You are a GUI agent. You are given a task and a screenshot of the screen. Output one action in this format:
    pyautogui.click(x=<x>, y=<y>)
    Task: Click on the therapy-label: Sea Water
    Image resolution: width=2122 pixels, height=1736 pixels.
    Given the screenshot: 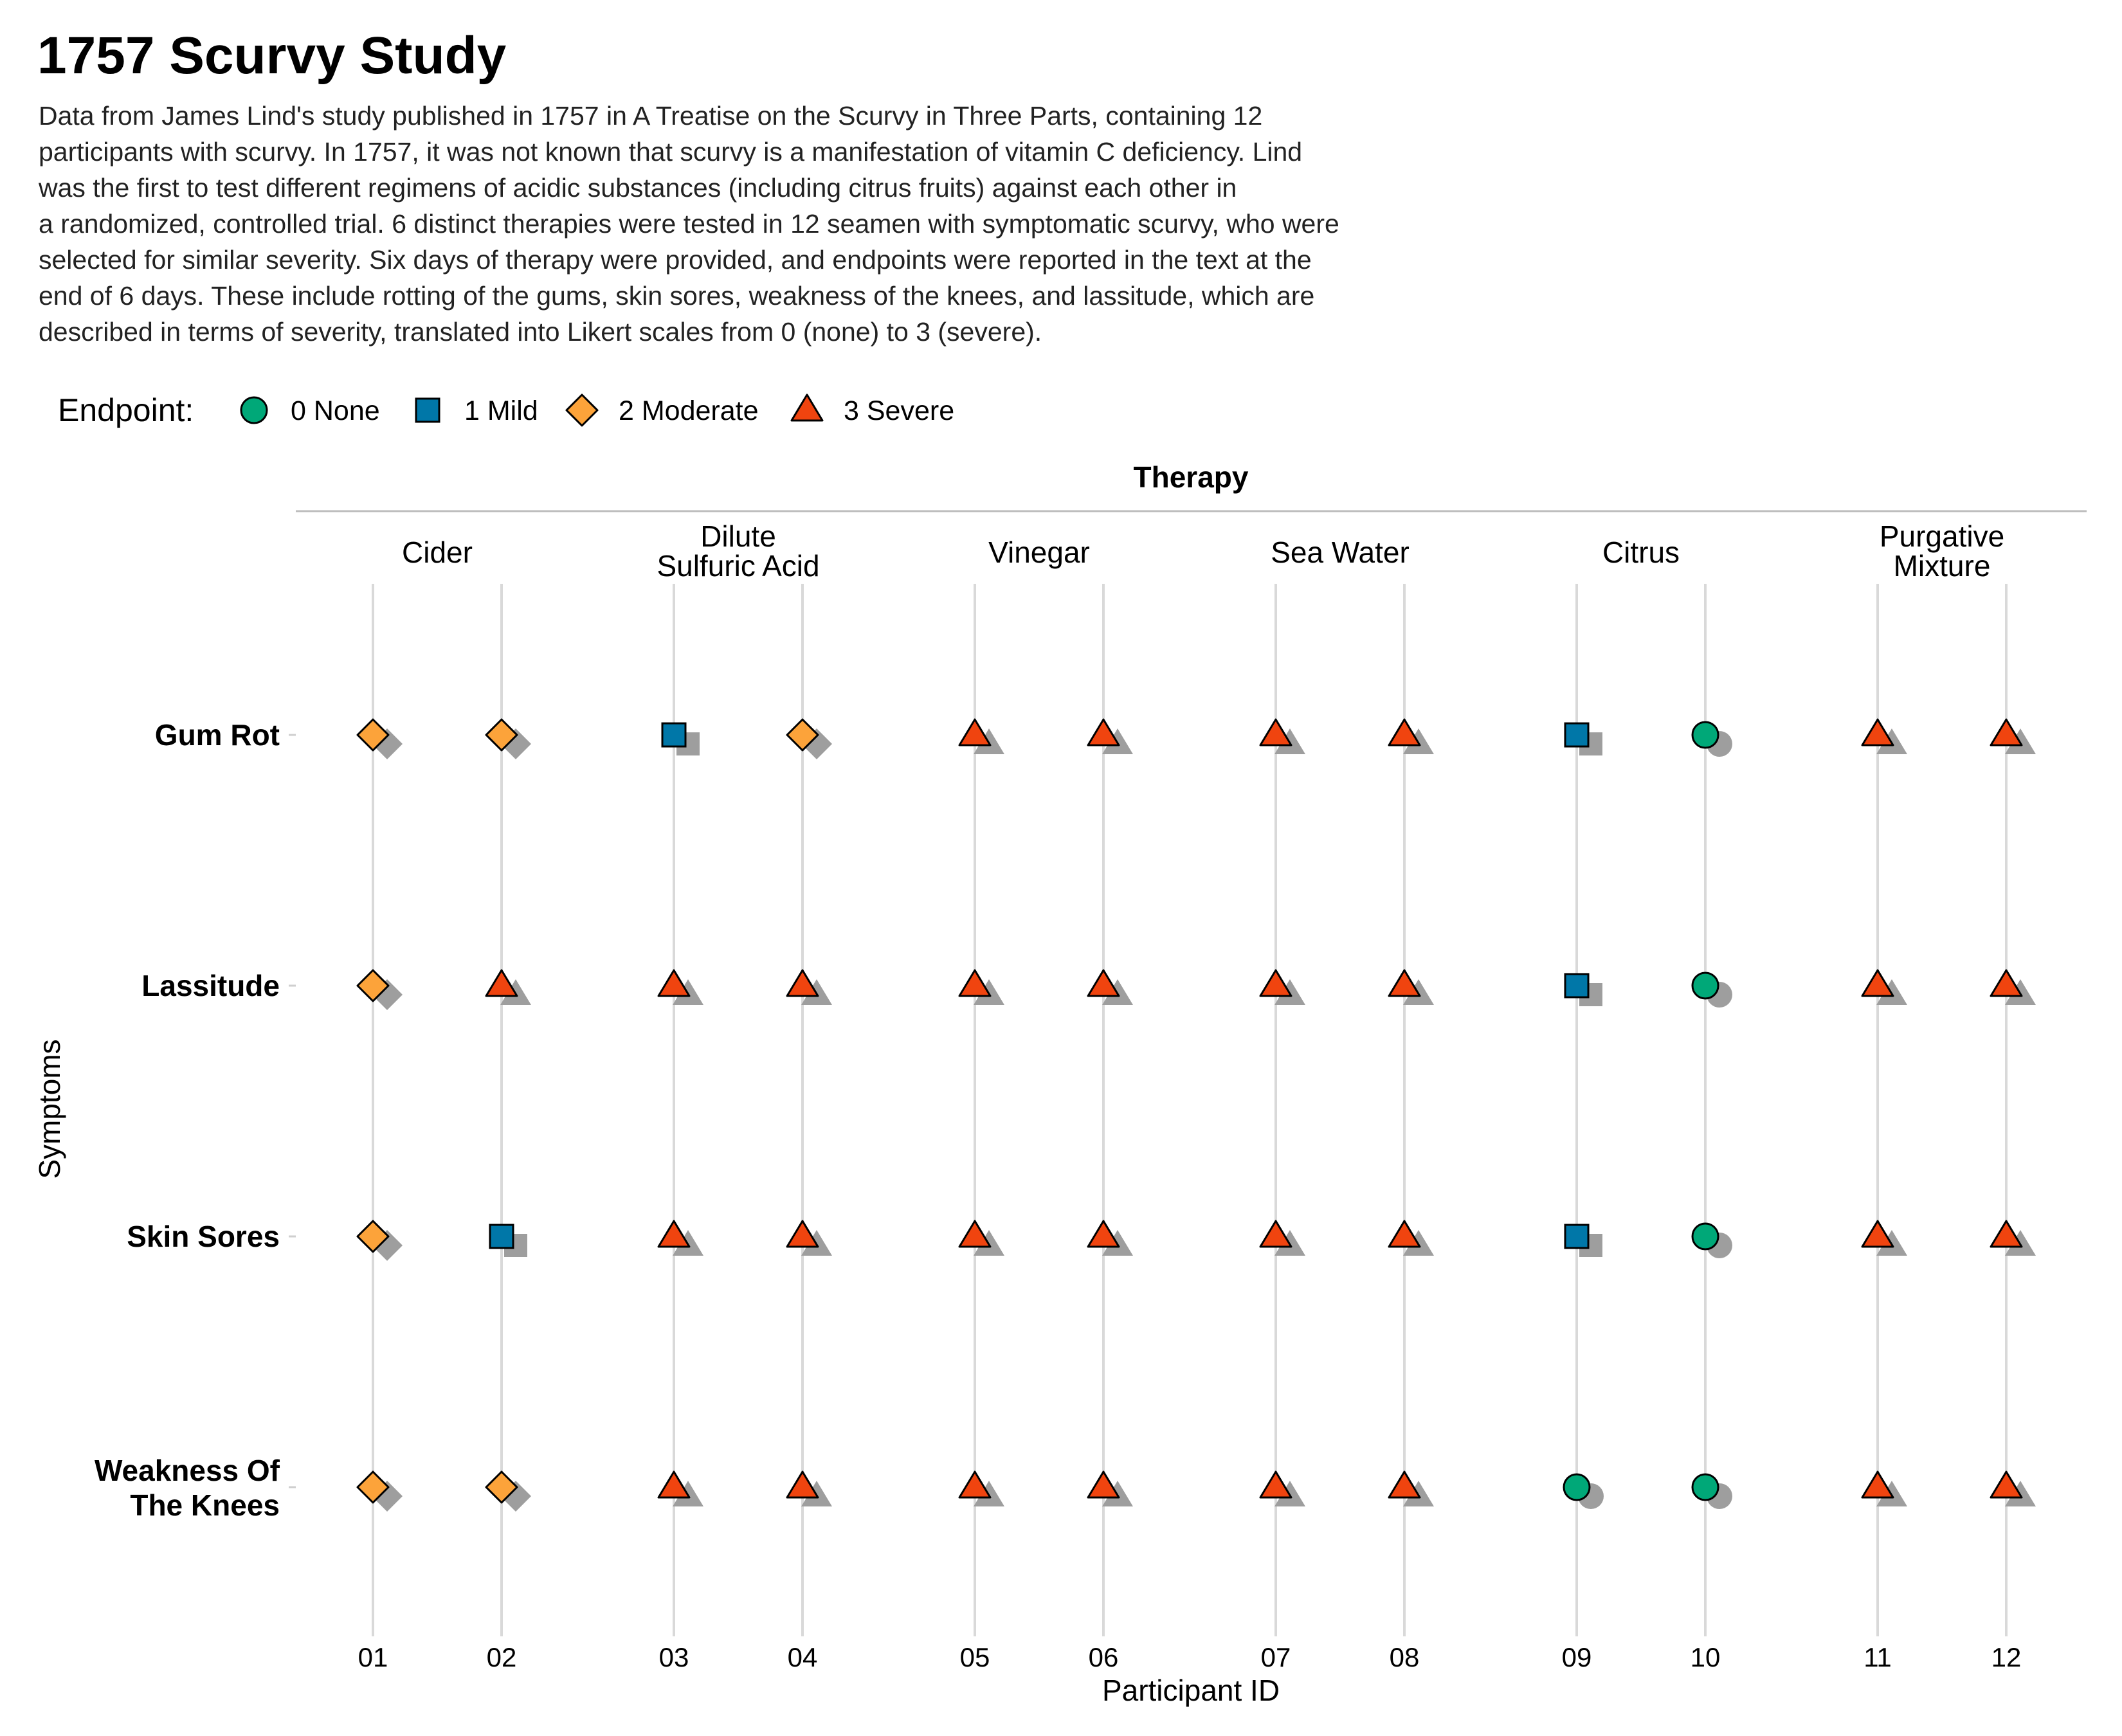 What is the action you would take?
    pyautogui.click(x=1341, y=552)
    